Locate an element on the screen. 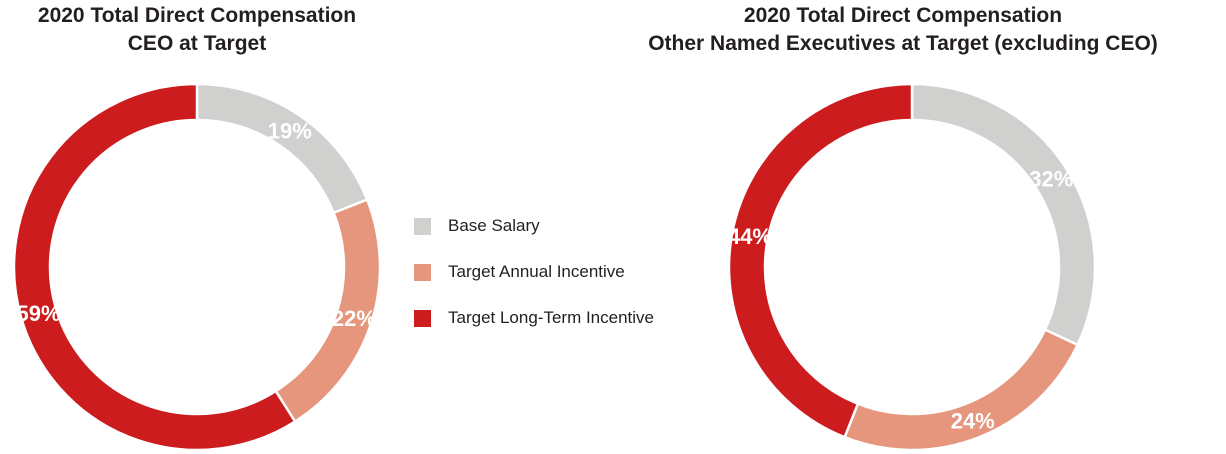  legend-swatch-annual-incentive is located at coordinates (422, 272).